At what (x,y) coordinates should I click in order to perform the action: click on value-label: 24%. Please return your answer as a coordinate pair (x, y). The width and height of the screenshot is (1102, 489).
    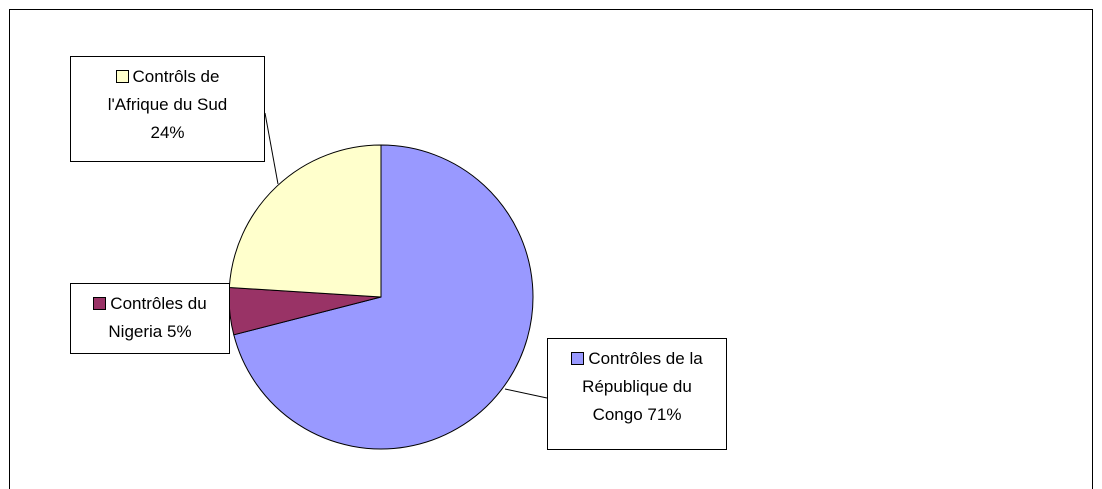
    Looking at the image, I should click on (167, 132).